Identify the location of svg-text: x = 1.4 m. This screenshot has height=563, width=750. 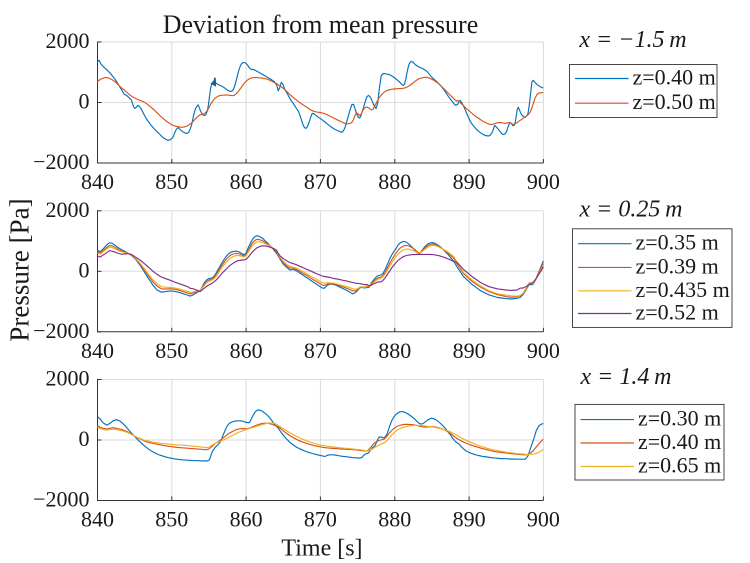
(626, 377).